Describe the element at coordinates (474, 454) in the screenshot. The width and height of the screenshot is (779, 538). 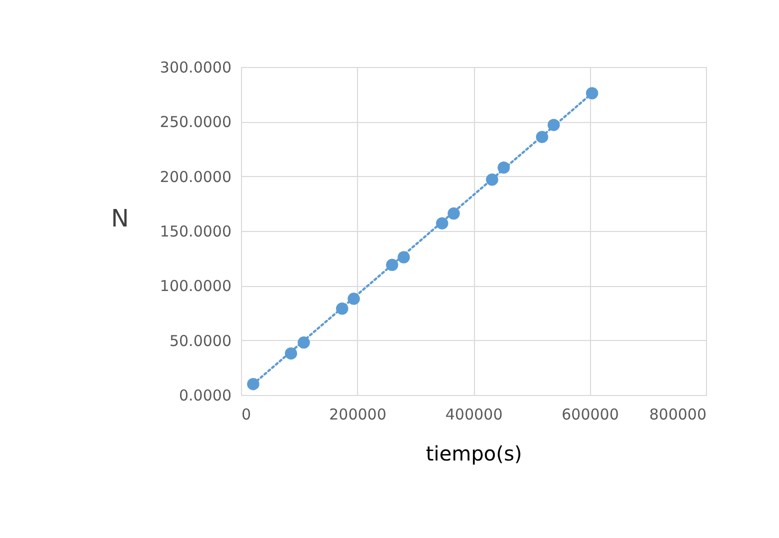
I see `x-axis-title: tiempo(s)` at that location.